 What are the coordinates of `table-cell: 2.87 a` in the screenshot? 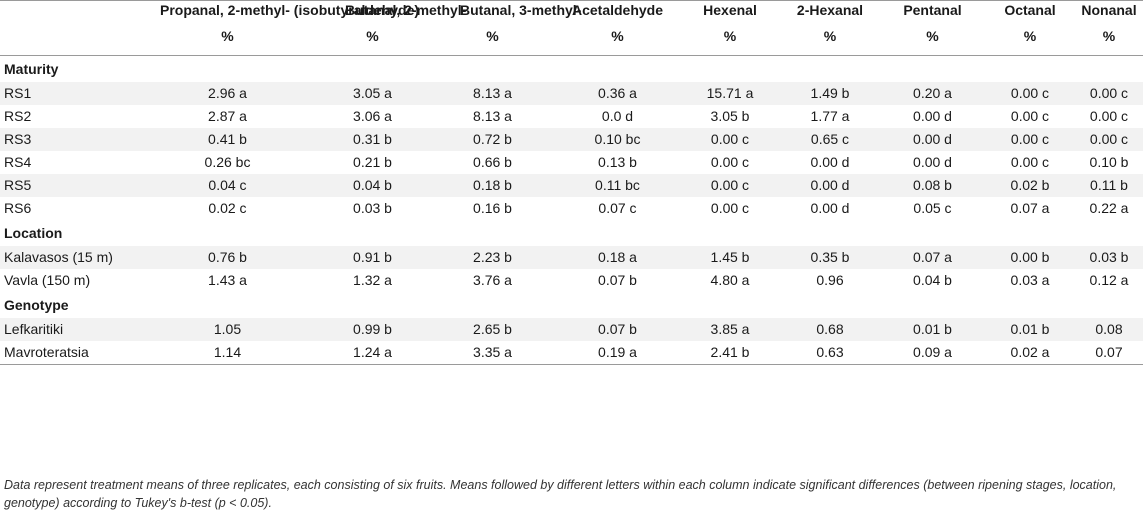 It's located at (227, 116).